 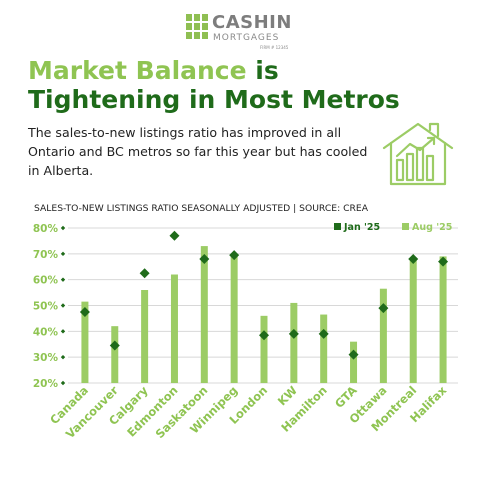 What do you see at coordinates (262, 70) in the screenshot?
I see `title-rest: is` at bounding box center [262, 70].